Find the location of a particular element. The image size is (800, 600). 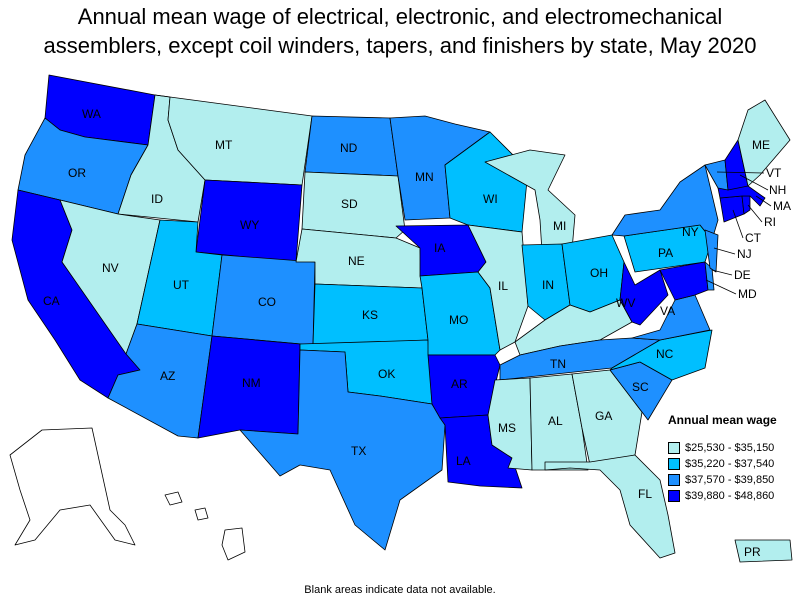

state-FL is located at coordinates (610, 506).